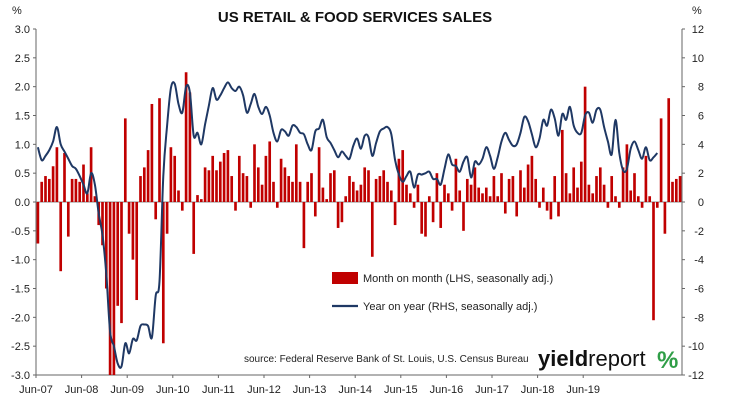 The image size is (733, 400). What do you see at coordinates (701, 203) in the screenshot?
I see `right-tick-label: 0` at bounding box center [701, 203].